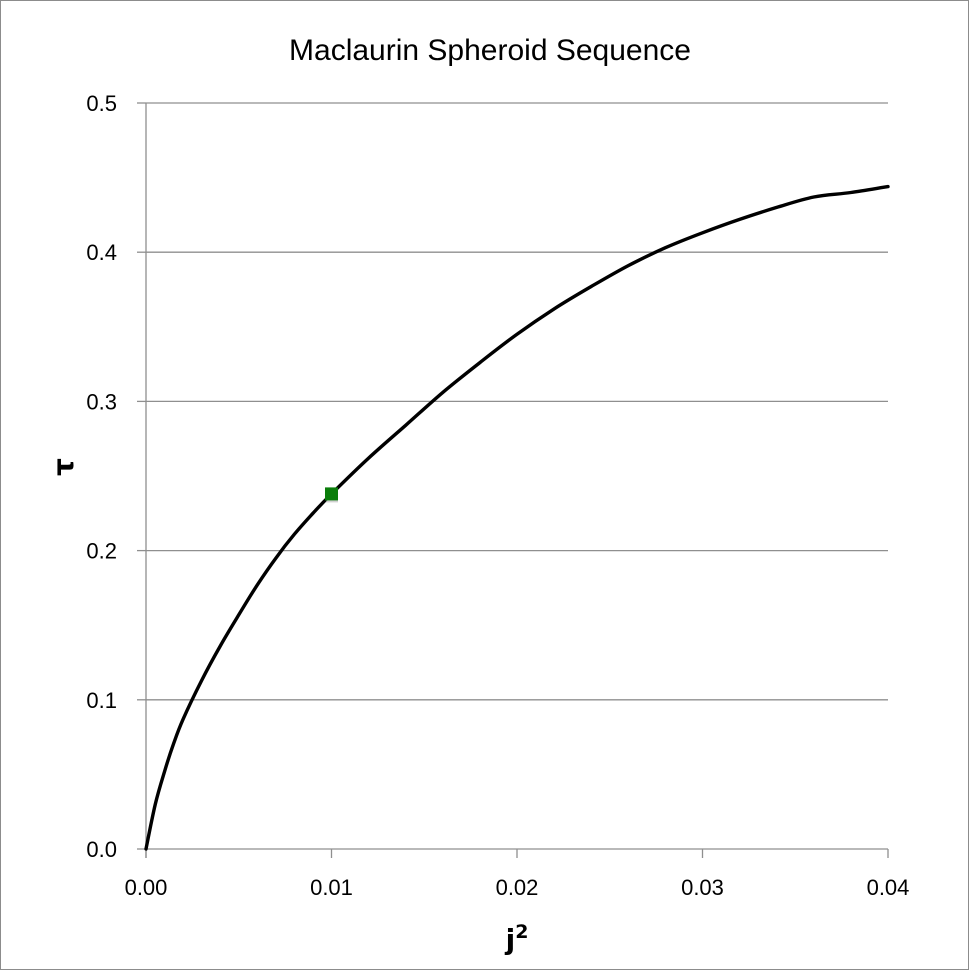 The width and height of the screenshot is (969, 971). I want to click on x-tick-label-0.01: 0.01, so click(331, 887).